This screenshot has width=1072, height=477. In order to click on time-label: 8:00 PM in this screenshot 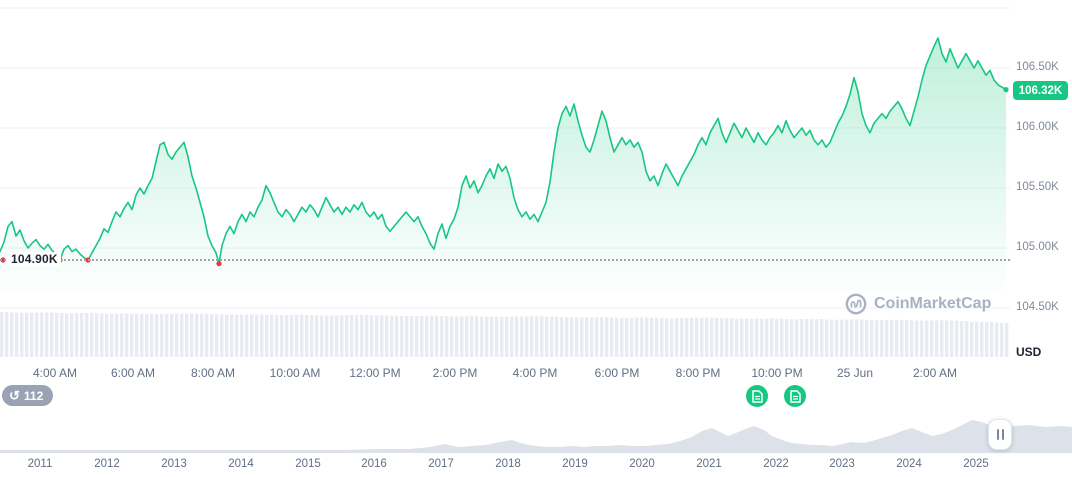, I will do `click(698, 373)`.